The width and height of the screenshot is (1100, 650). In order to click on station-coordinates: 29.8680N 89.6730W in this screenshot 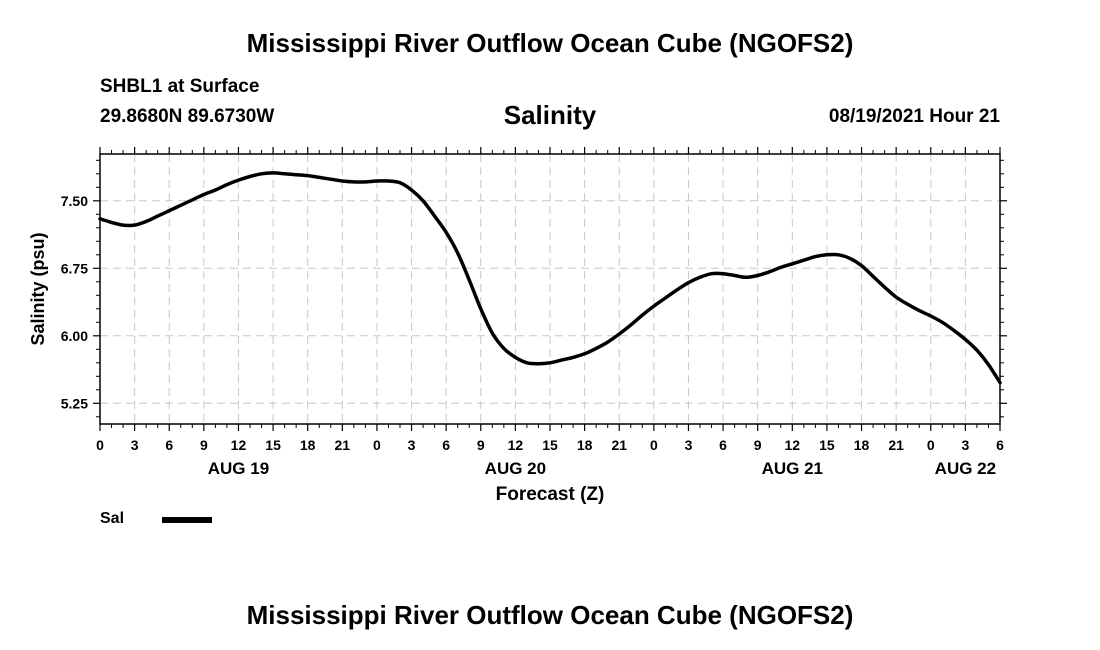, I will do `click(187, 116)`.